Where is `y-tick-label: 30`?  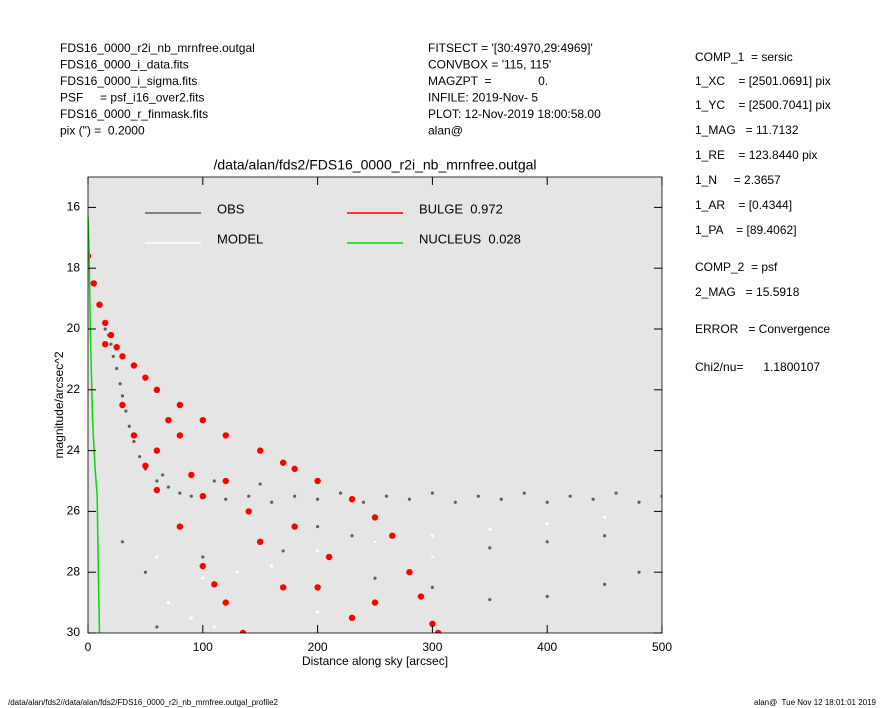 y-tick-label: 30 is located at coordinates (74, 632).